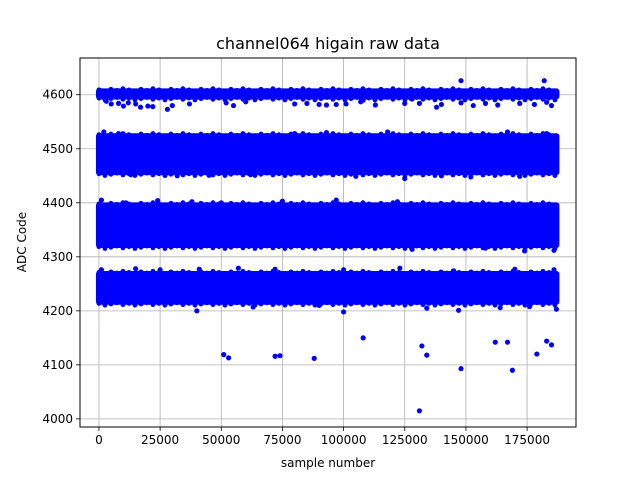 This screenshot has height=480, width=640. I want to click on chart-title: channel064 higain raw data, so click(328, 43).